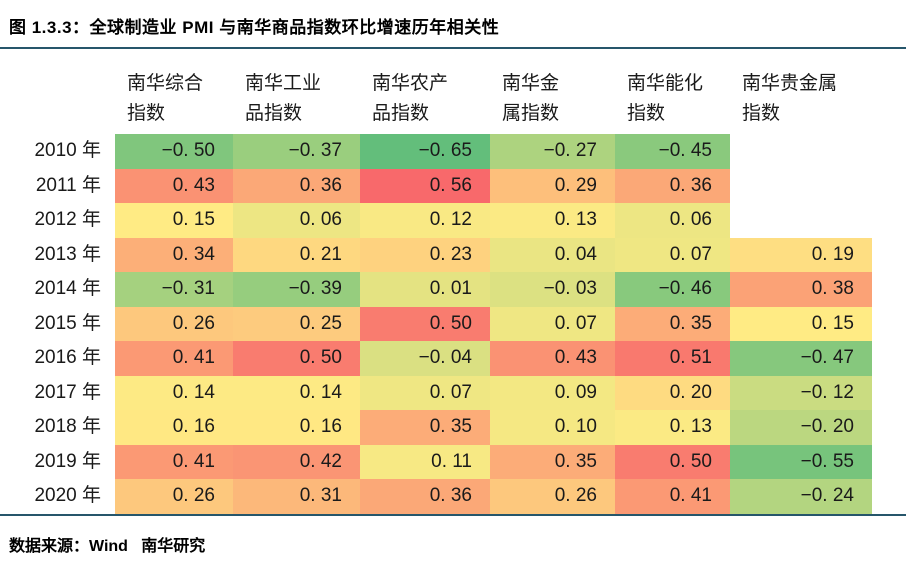  I want to click on corner-cell, so click(57, 100).